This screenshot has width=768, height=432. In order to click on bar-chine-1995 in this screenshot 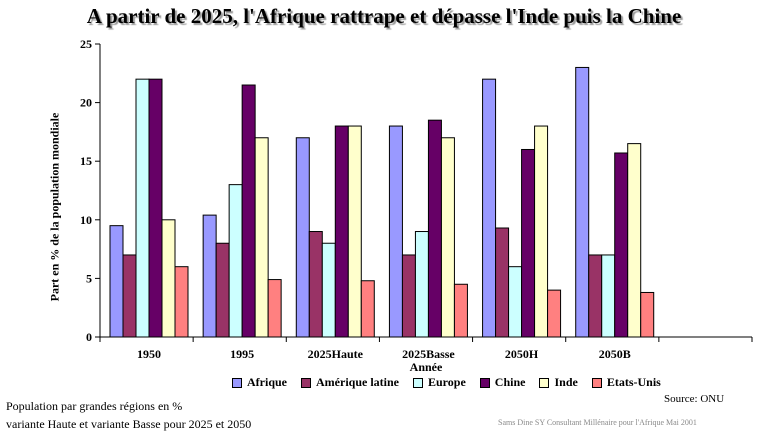, I will do `click(248, 211)`.